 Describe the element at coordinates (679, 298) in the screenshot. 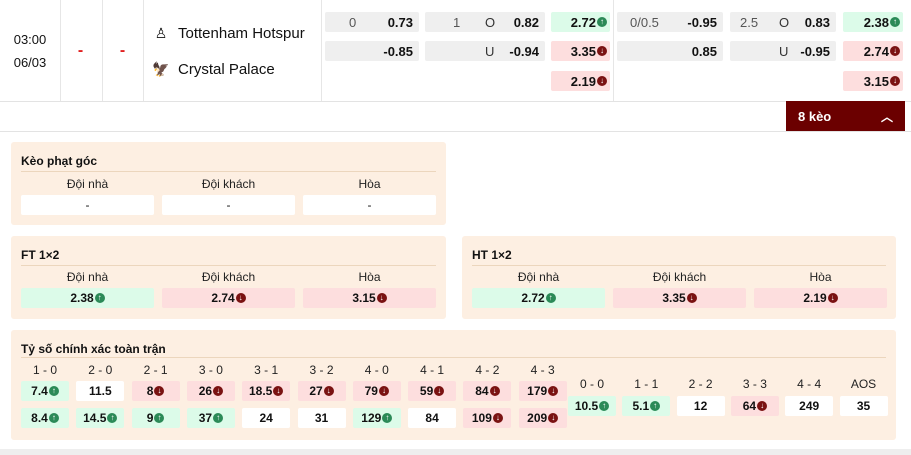

I see `ht12-odd: 3.35 ↓` at that location.